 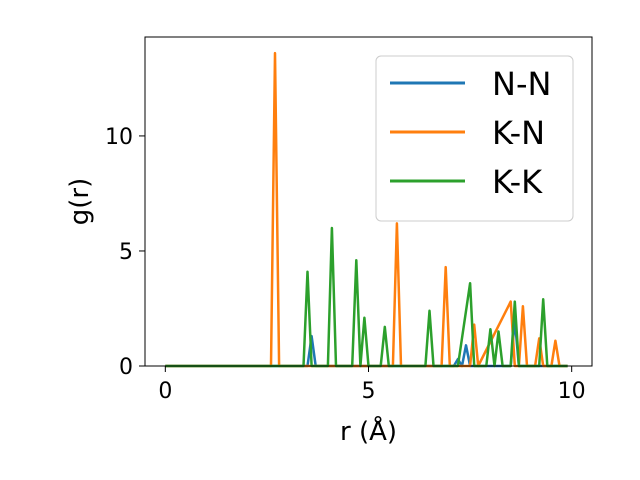 I want to click on legend-label-k-n: K-N, so click(x=518, y=133).